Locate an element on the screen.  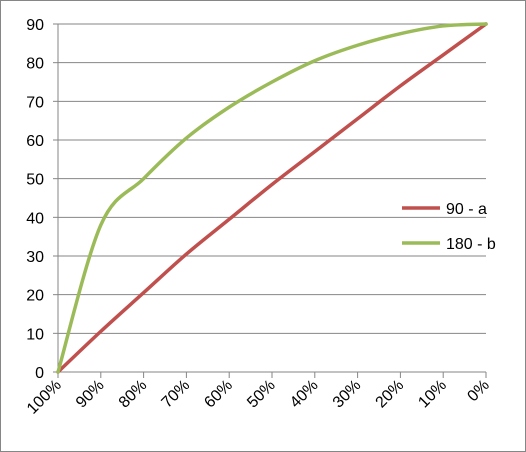
x-tick-label: 70% is located at coordinates (176, 394).